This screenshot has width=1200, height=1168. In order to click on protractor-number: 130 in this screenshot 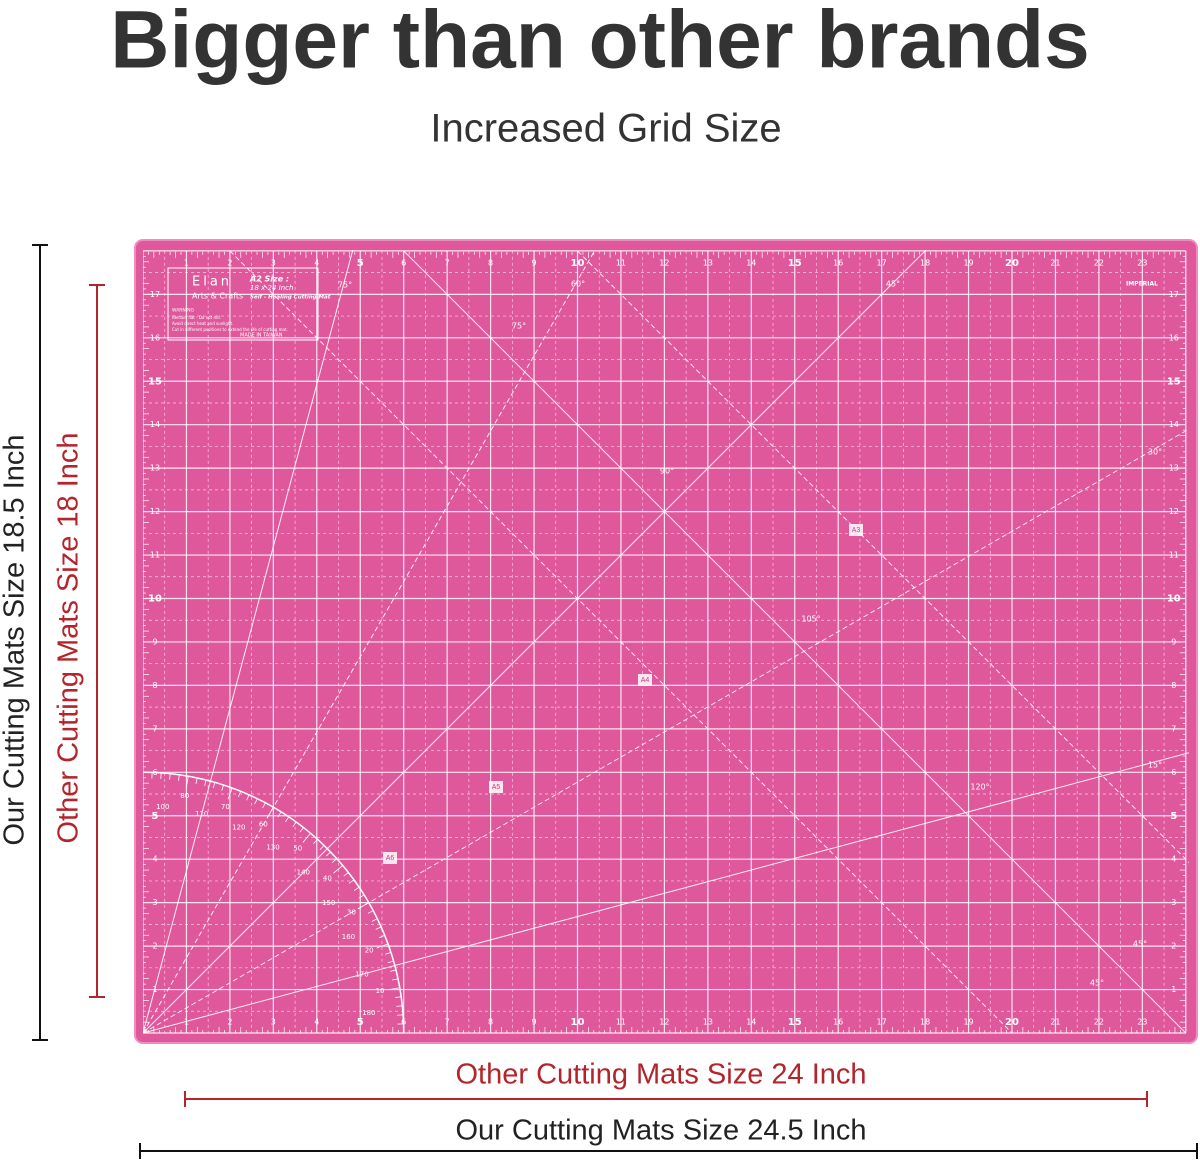, I will do `click(272, 847)`.